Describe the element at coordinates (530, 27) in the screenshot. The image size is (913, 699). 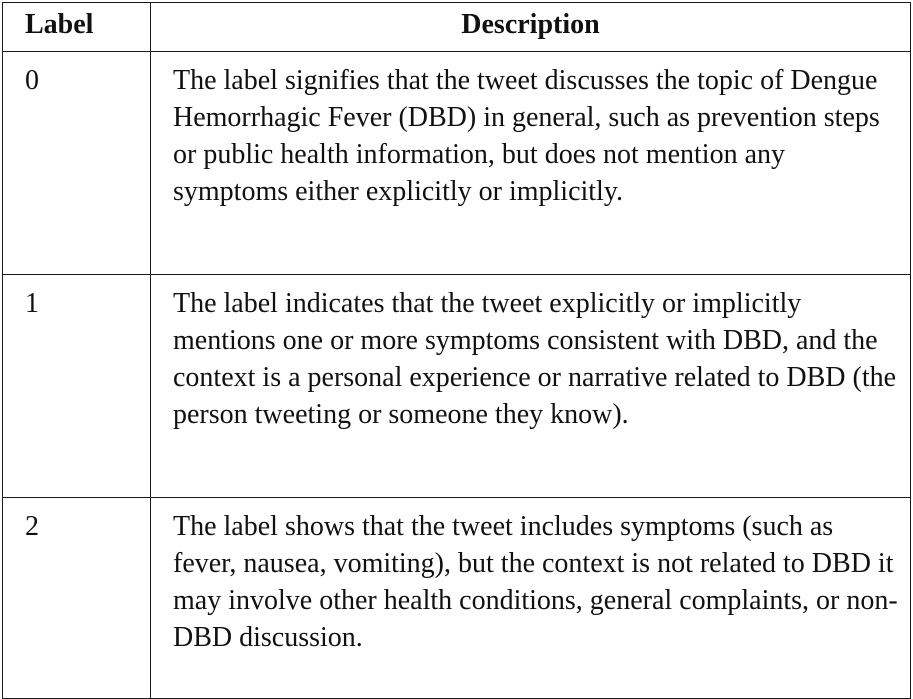
I see `header-description: Description` at that location.